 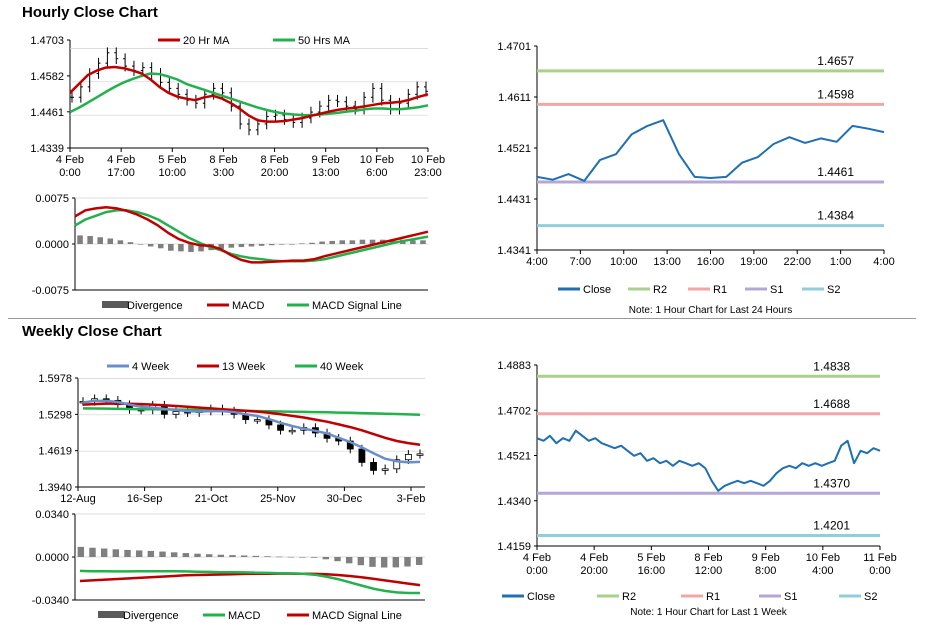 I want to click on hourly-levels-y-tick-label: 1.4521, so click(x=514, y=149).